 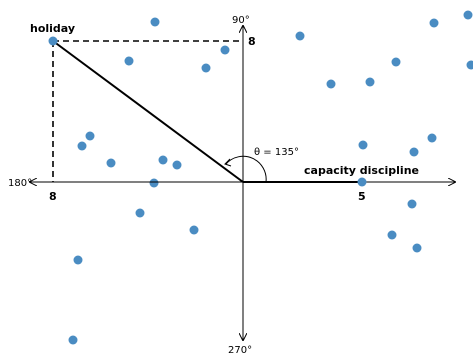 I want to click on angle-arc-arrowhead, so click(x=228, y=162).